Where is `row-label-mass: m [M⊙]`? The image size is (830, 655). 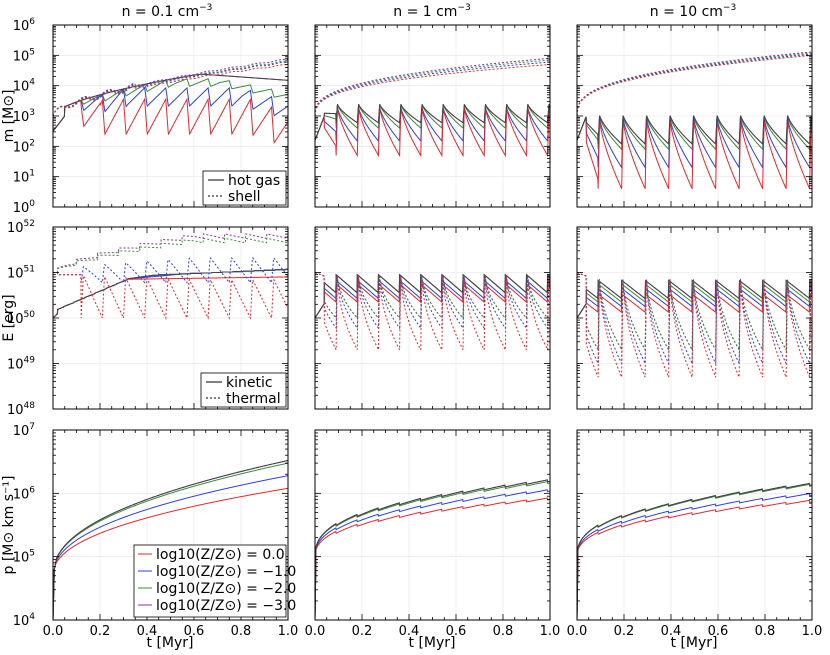 row-label-mass: m [M⊙] is located at coordinates (9, 116).